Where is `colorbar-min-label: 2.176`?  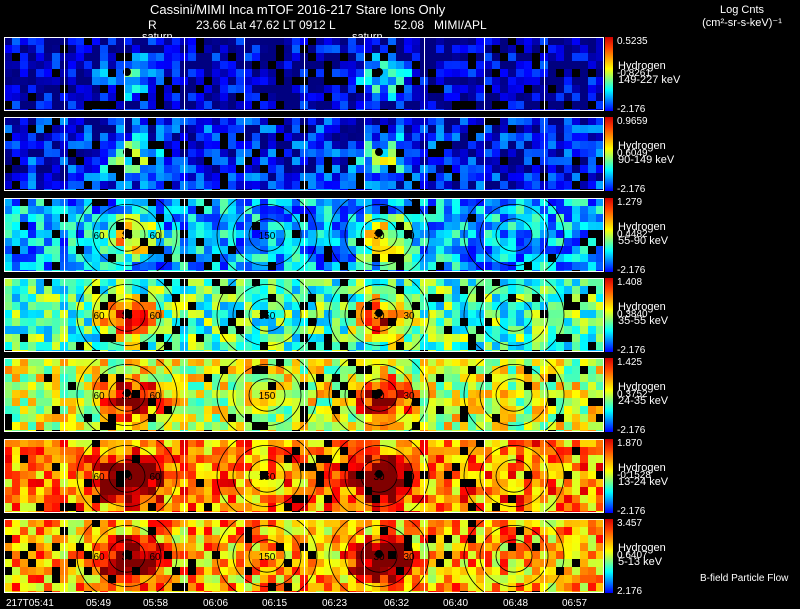 colorbar-min-label: 2.176 is located at coordinates (630, 591).